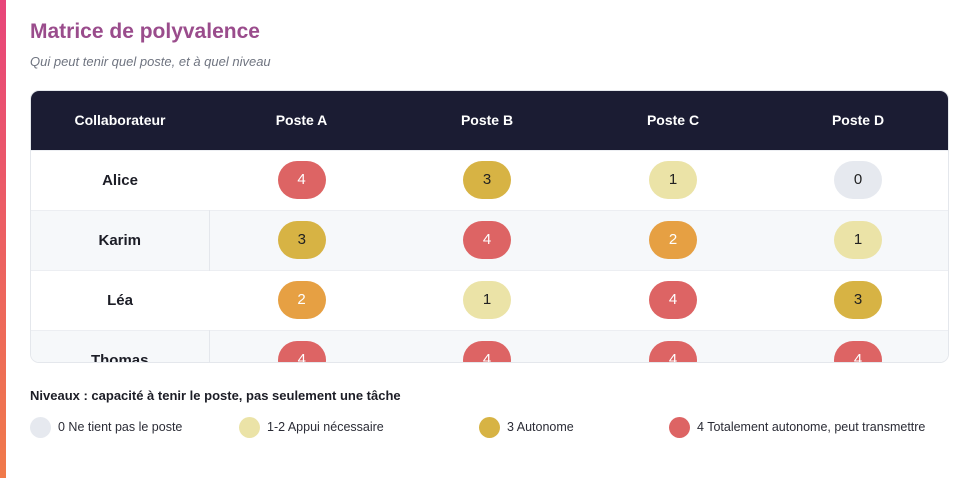  I want to click on collaborator-name: Karim, so click(120, 240).